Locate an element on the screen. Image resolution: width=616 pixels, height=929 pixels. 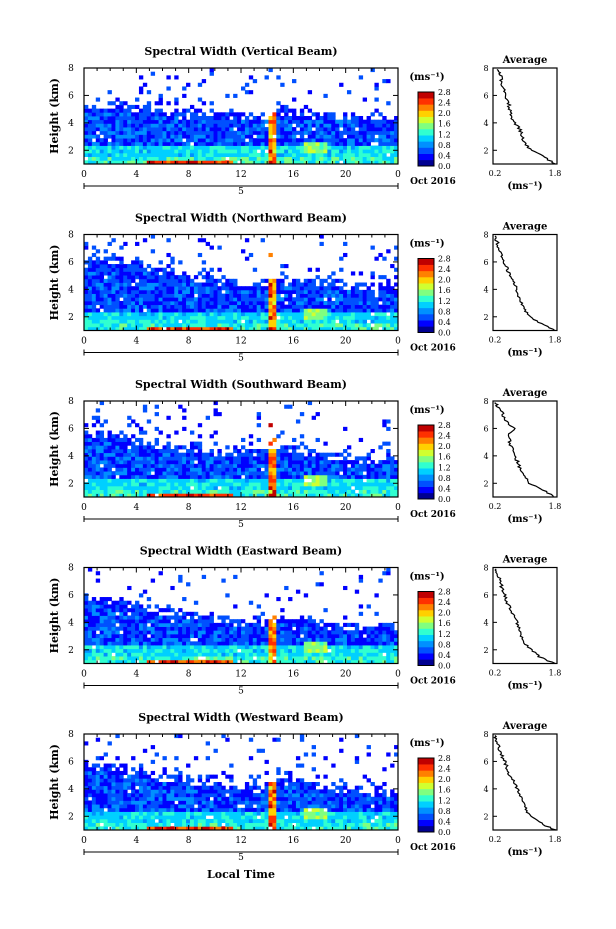
y-tick-label: 6 is located at coordinates (71, 263).